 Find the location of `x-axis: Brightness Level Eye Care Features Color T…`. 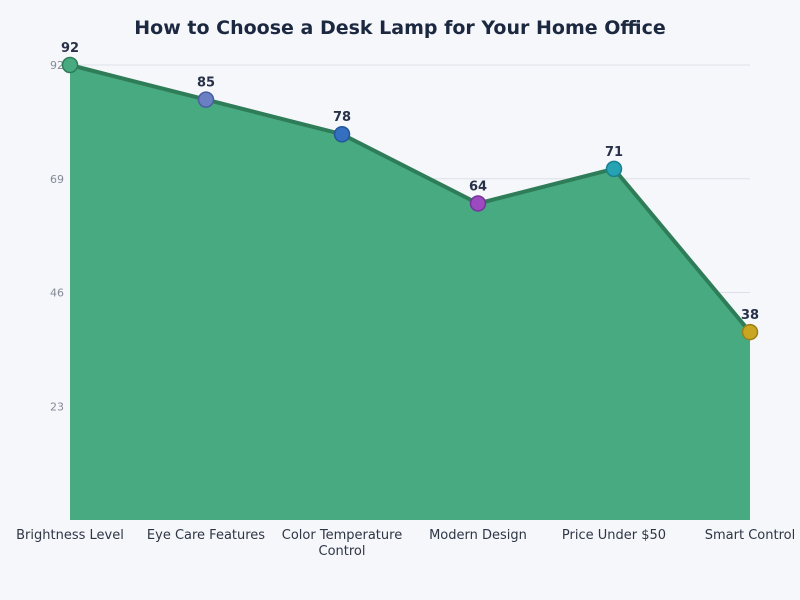

x-axis: Brightness Level Eye Care Features Color T… is located at coordinates (405, 543).